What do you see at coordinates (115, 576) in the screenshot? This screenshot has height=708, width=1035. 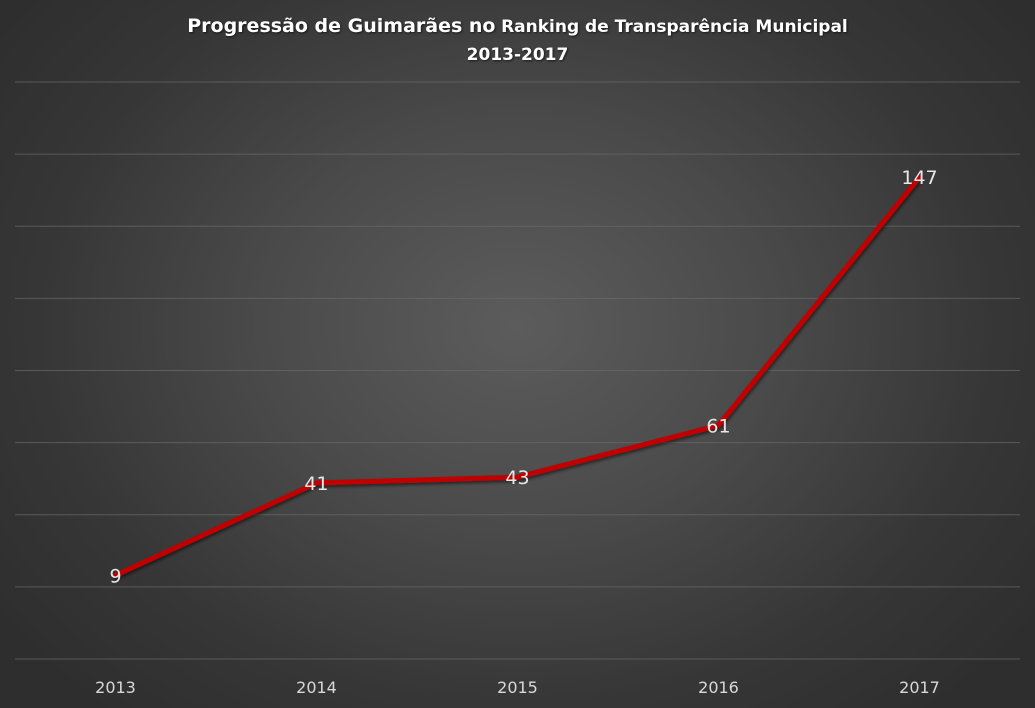 I see `data-label: 9` at bounding box center [115, 576].